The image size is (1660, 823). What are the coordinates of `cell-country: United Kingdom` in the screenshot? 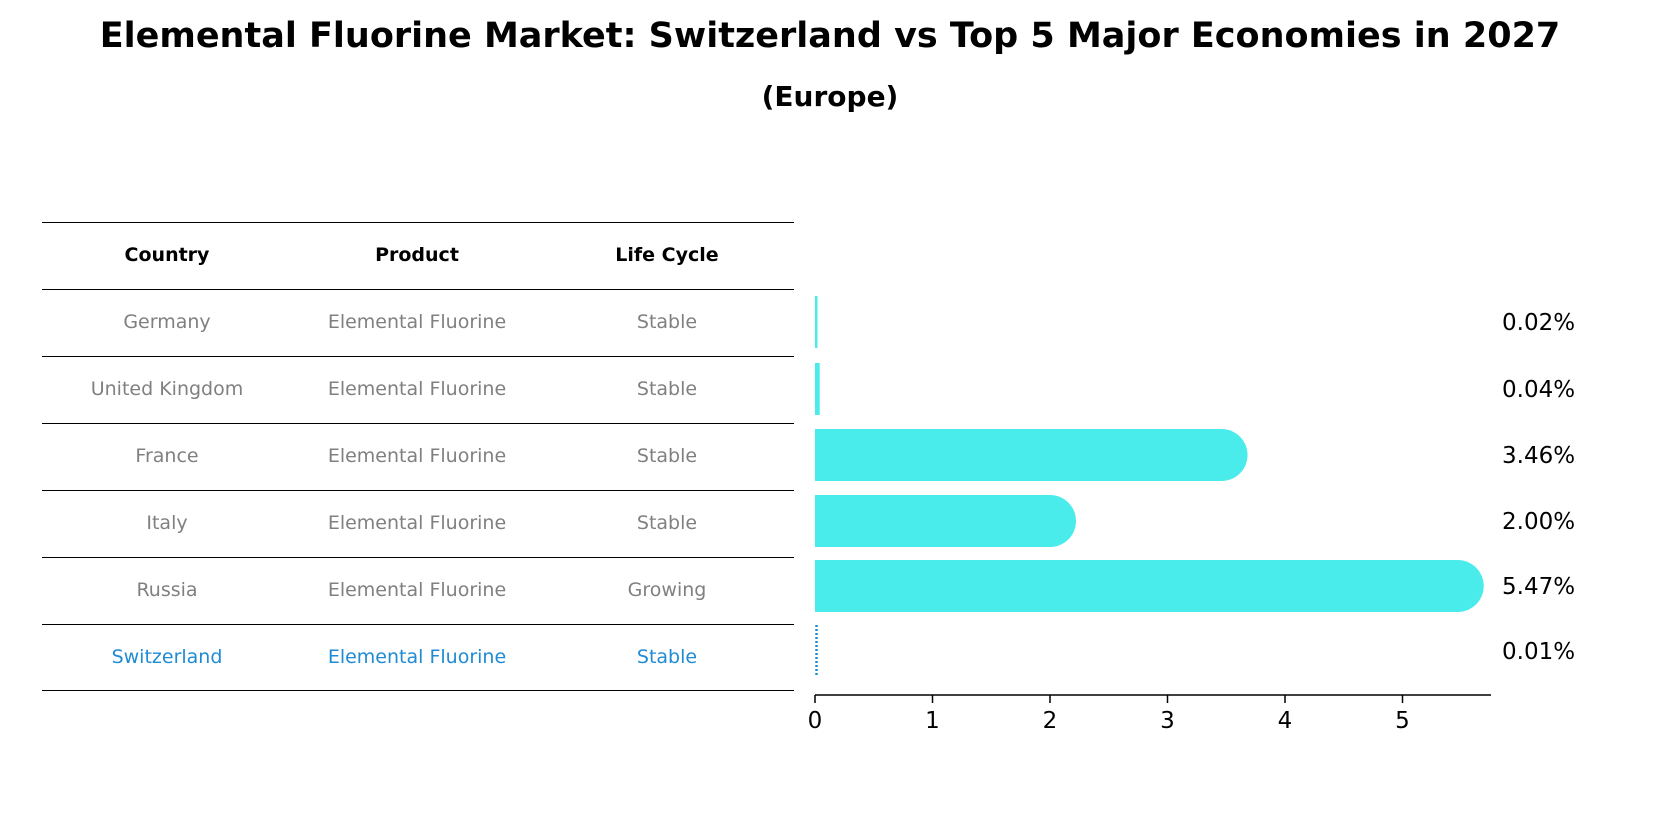 It's located at (167, 389).